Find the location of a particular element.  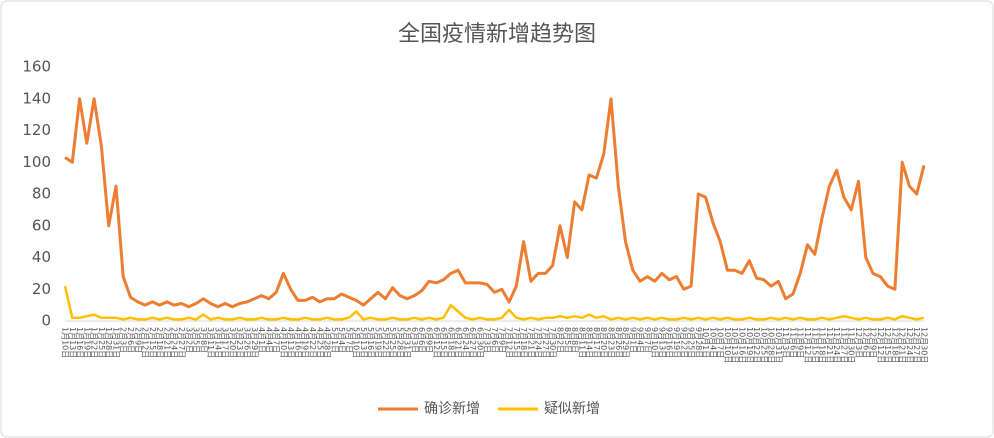

x-tick-label: 4月13日 is located at coordinates (290, 342).